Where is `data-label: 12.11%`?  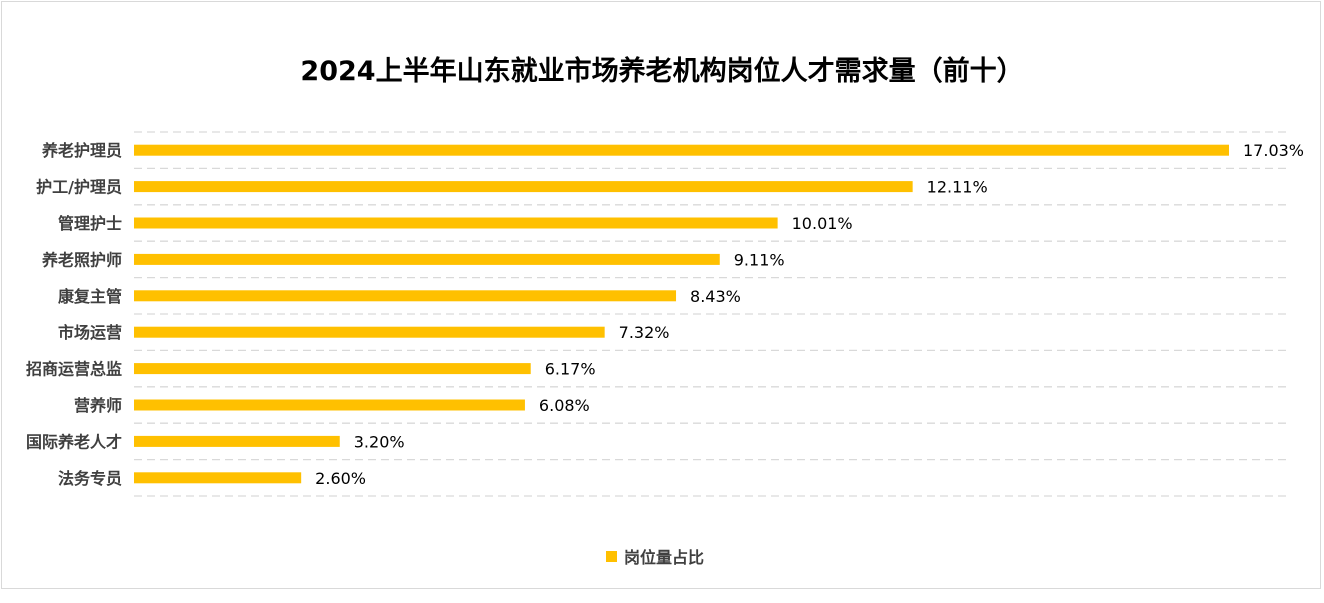
data-label: 12.11% is located at coordinates (957, 187).